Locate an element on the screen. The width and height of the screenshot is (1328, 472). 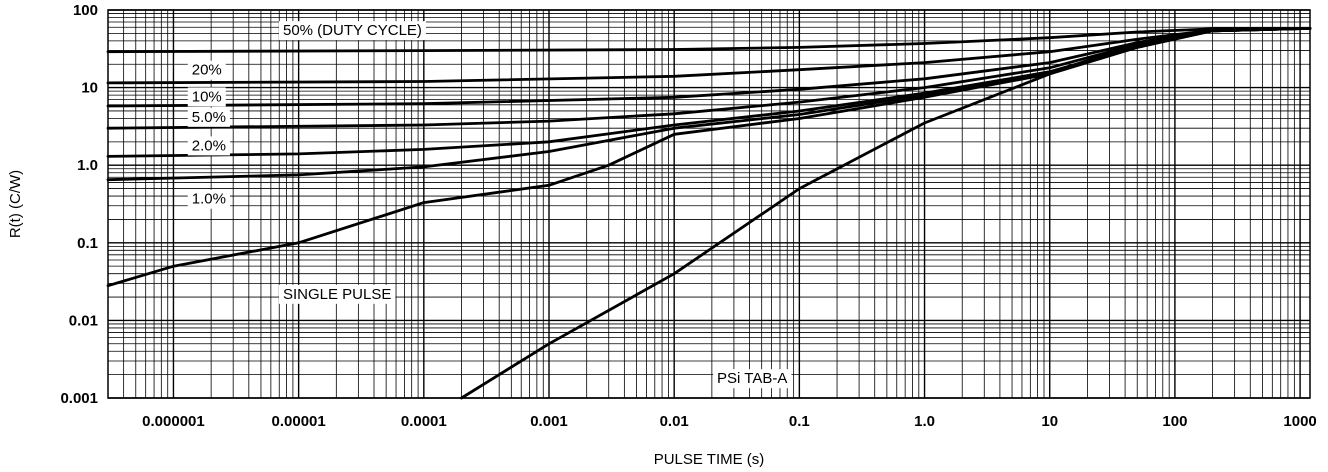
x-tick-label-8: 100 is located at coordinates (1174, 421).